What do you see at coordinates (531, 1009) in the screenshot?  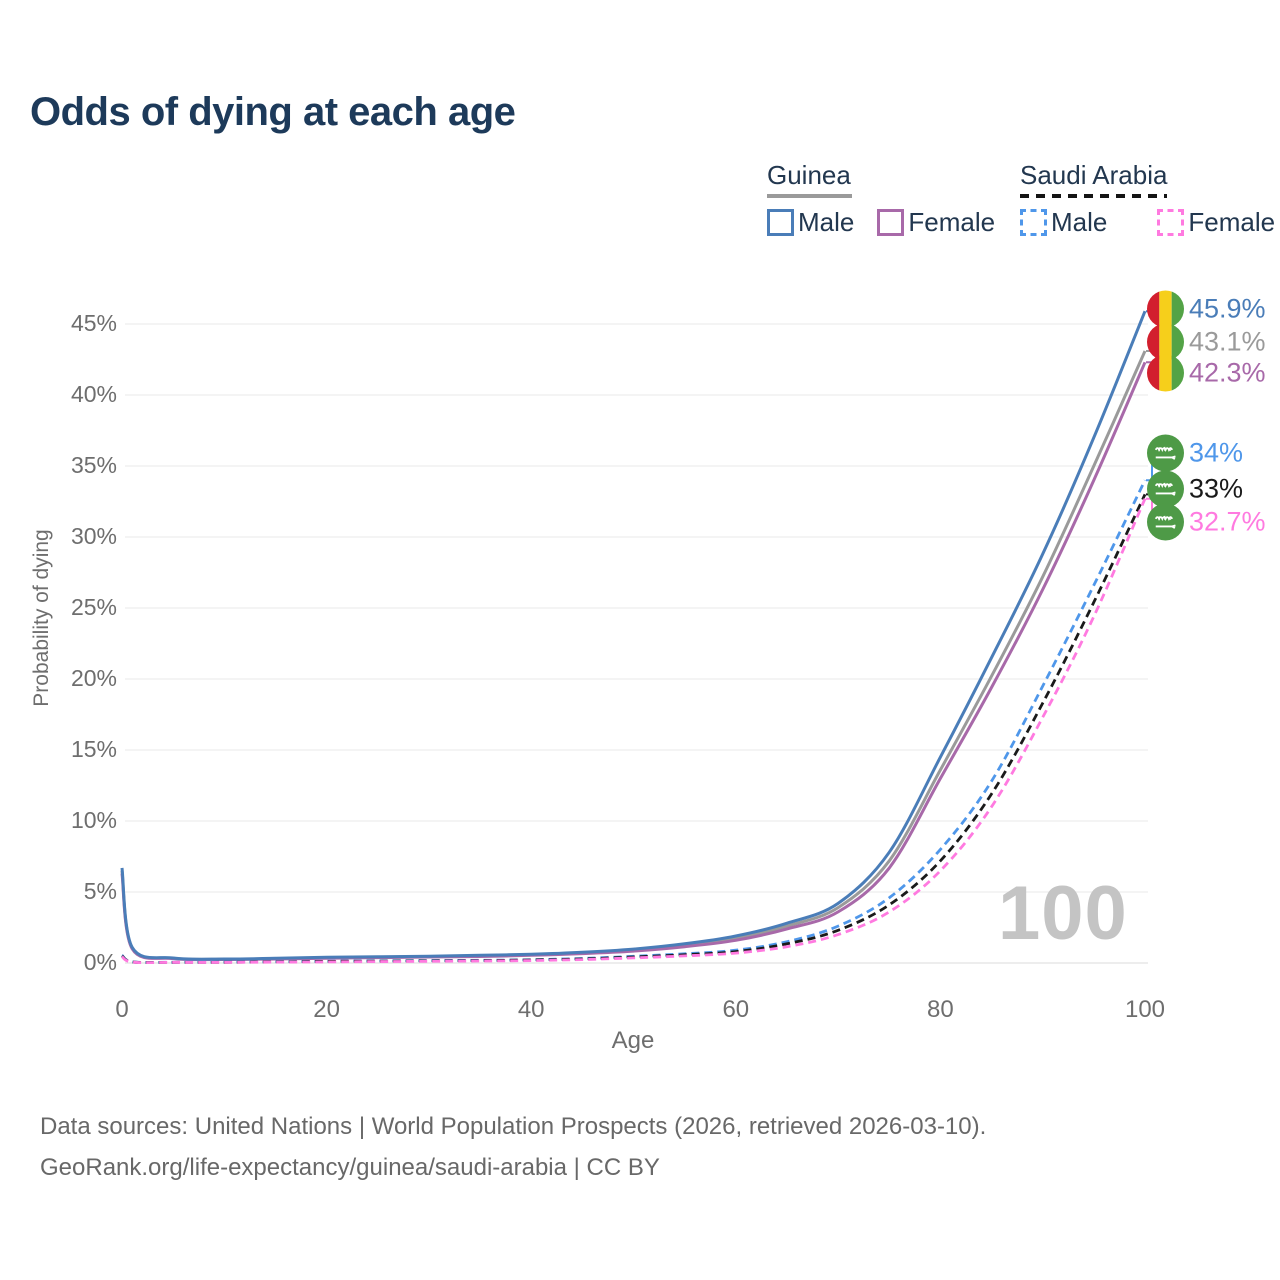 I see `x-tick-label: 40` at bounding box center [531, 1009].